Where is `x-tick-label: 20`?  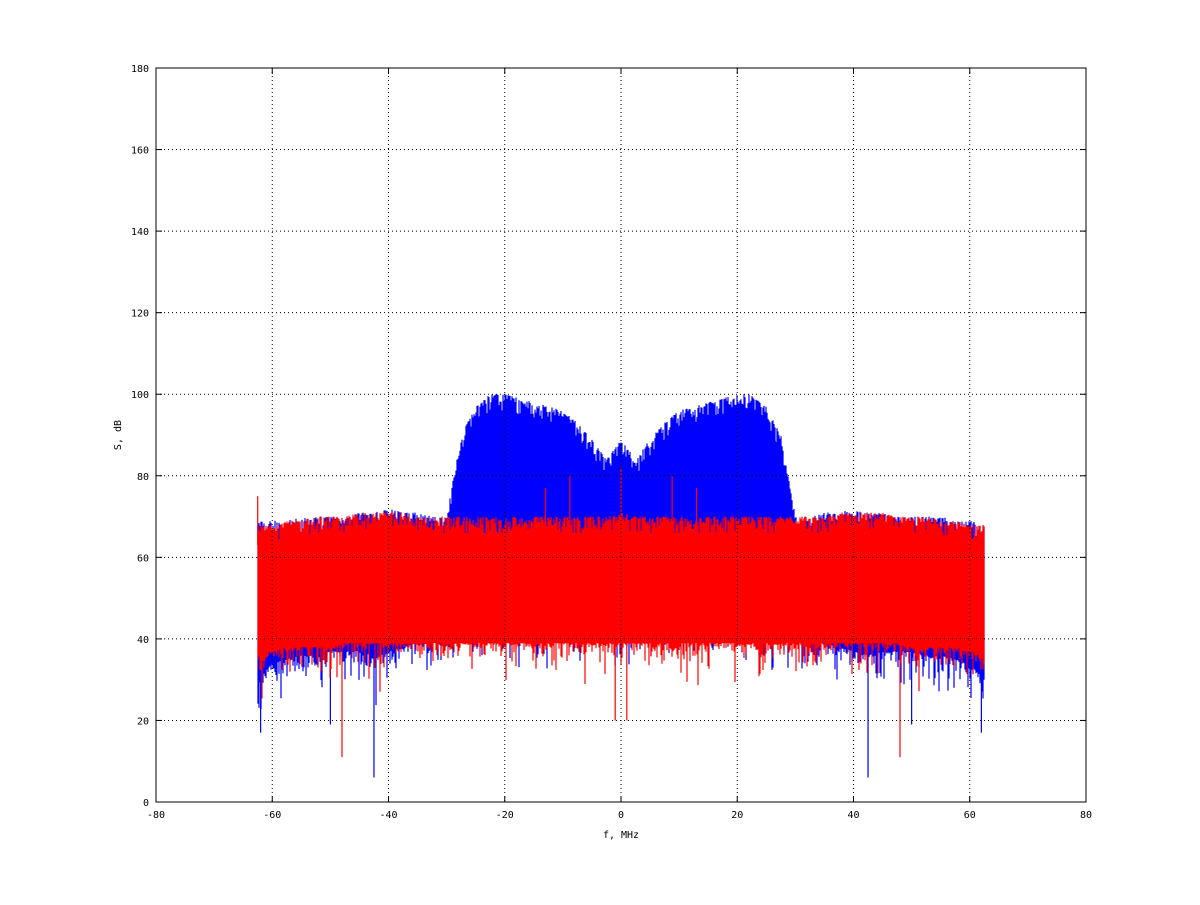 x-tick-label: 20 is located at coordinates (737, 815).